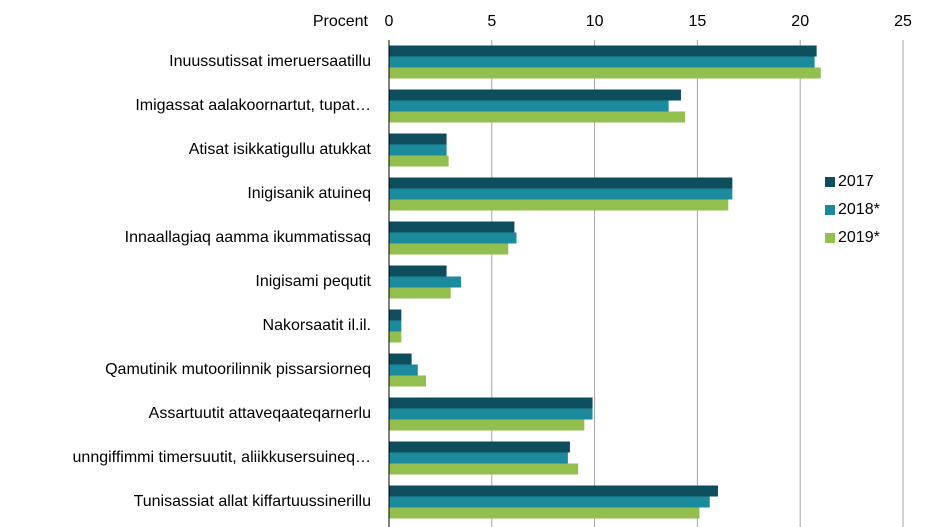  What do you see at coordinates (260, 413) in the screenshot?
I see `y-tick-label: Assartuutit attaveqaateqarnerlu` at bounding box center [260, 413].